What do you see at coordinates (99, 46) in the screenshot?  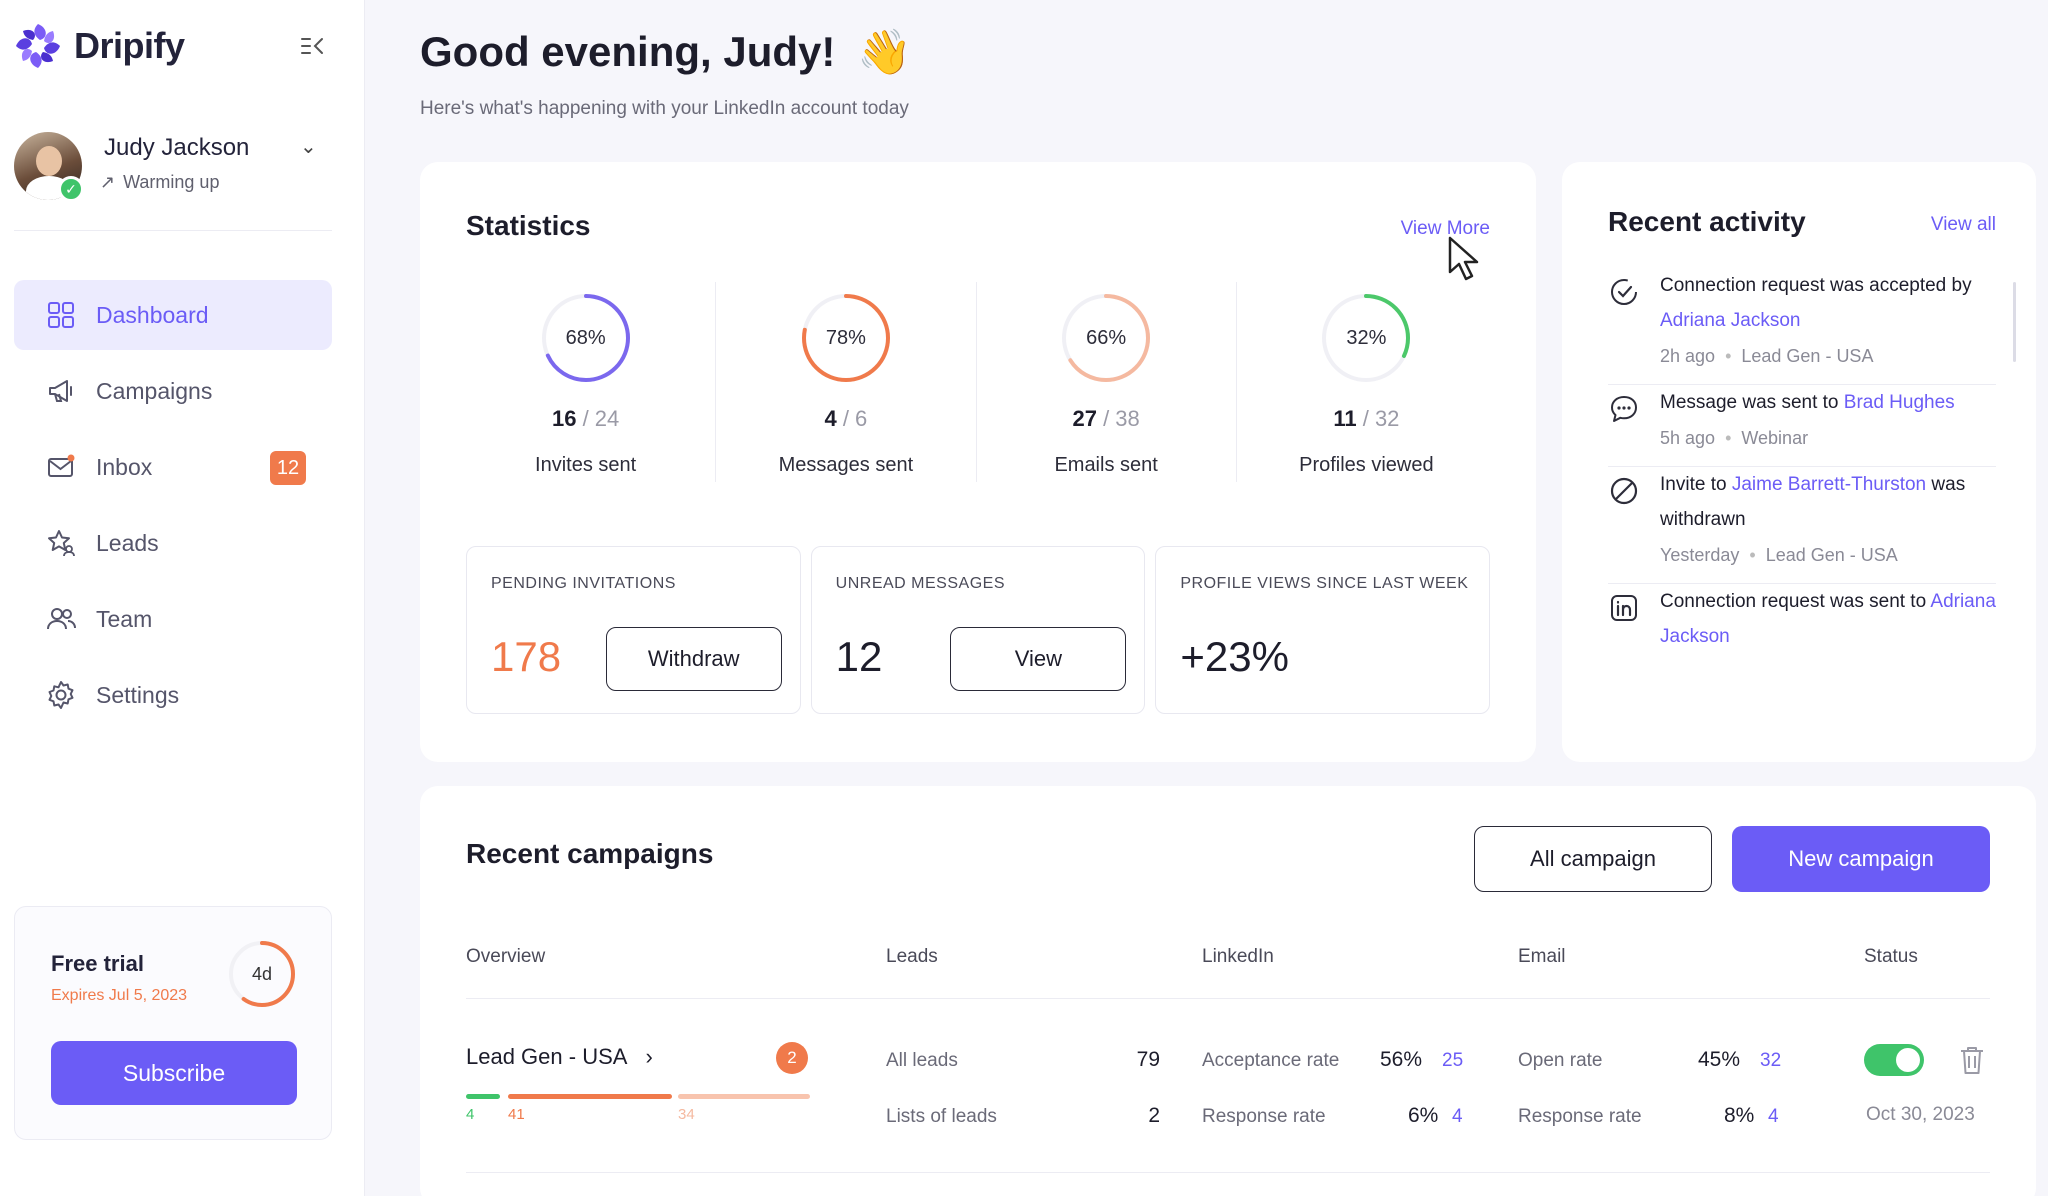 I see `brand: Dripify` at bounding box center [99, 46].